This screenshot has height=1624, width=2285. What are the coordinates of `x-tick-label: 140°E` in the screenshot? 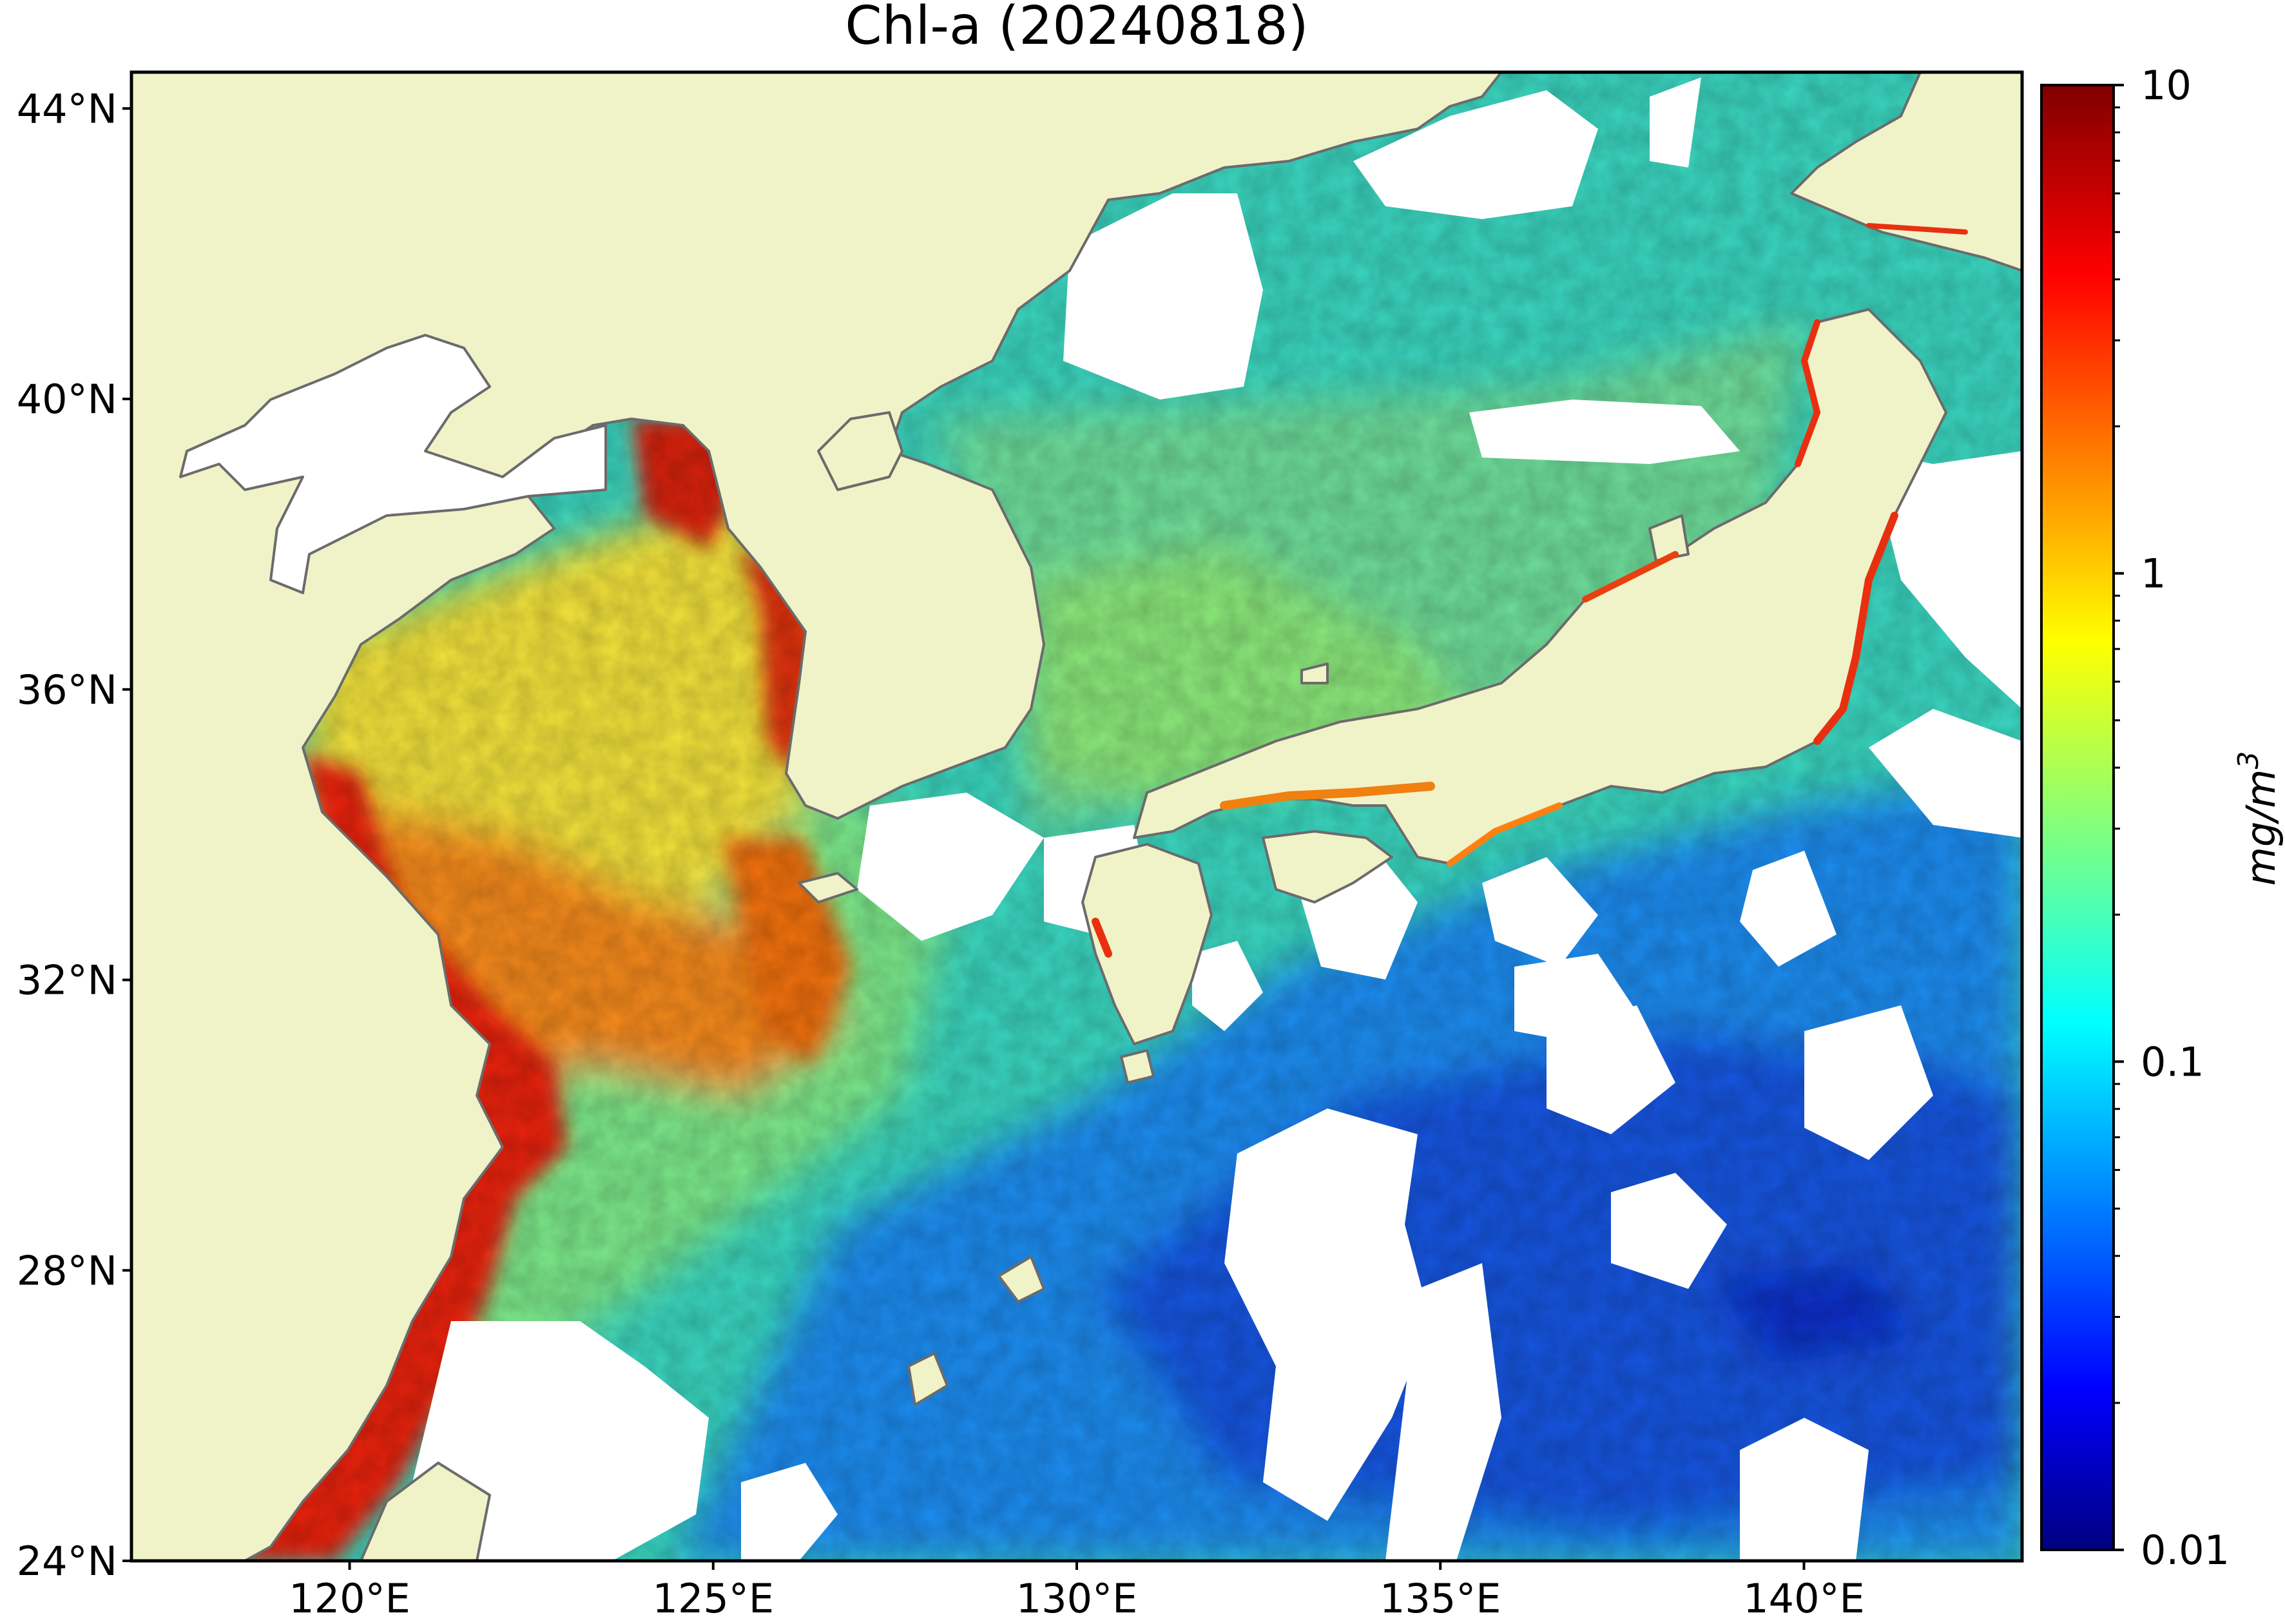 It's located at (1804, 1598).